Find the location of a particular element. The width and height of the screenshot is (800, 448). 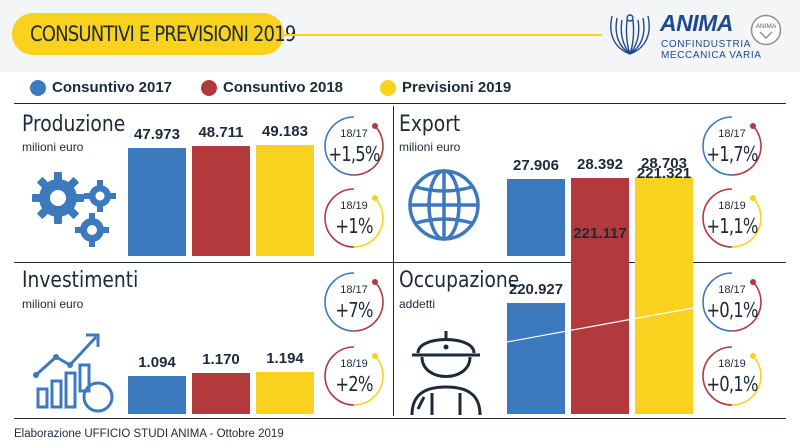

rule-middle is located at coordinates (400, 262).